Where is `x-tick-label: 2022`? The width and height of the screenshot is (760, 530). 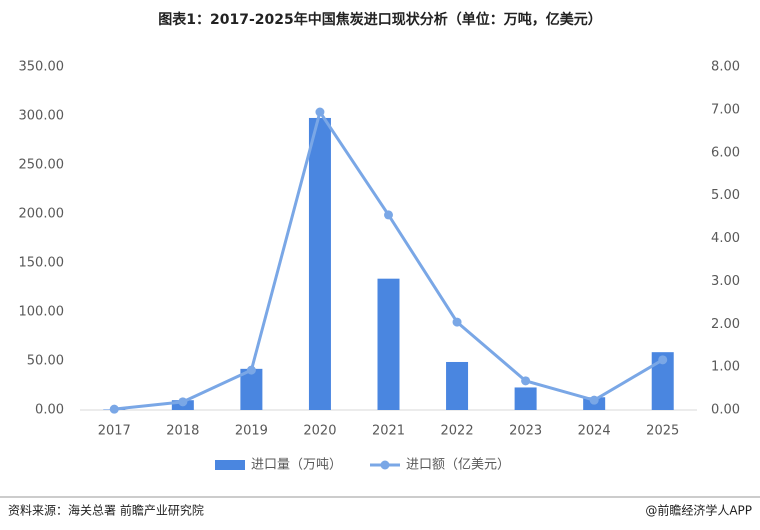 x-tick-label: 2022 is located at coordinates (457, 431).